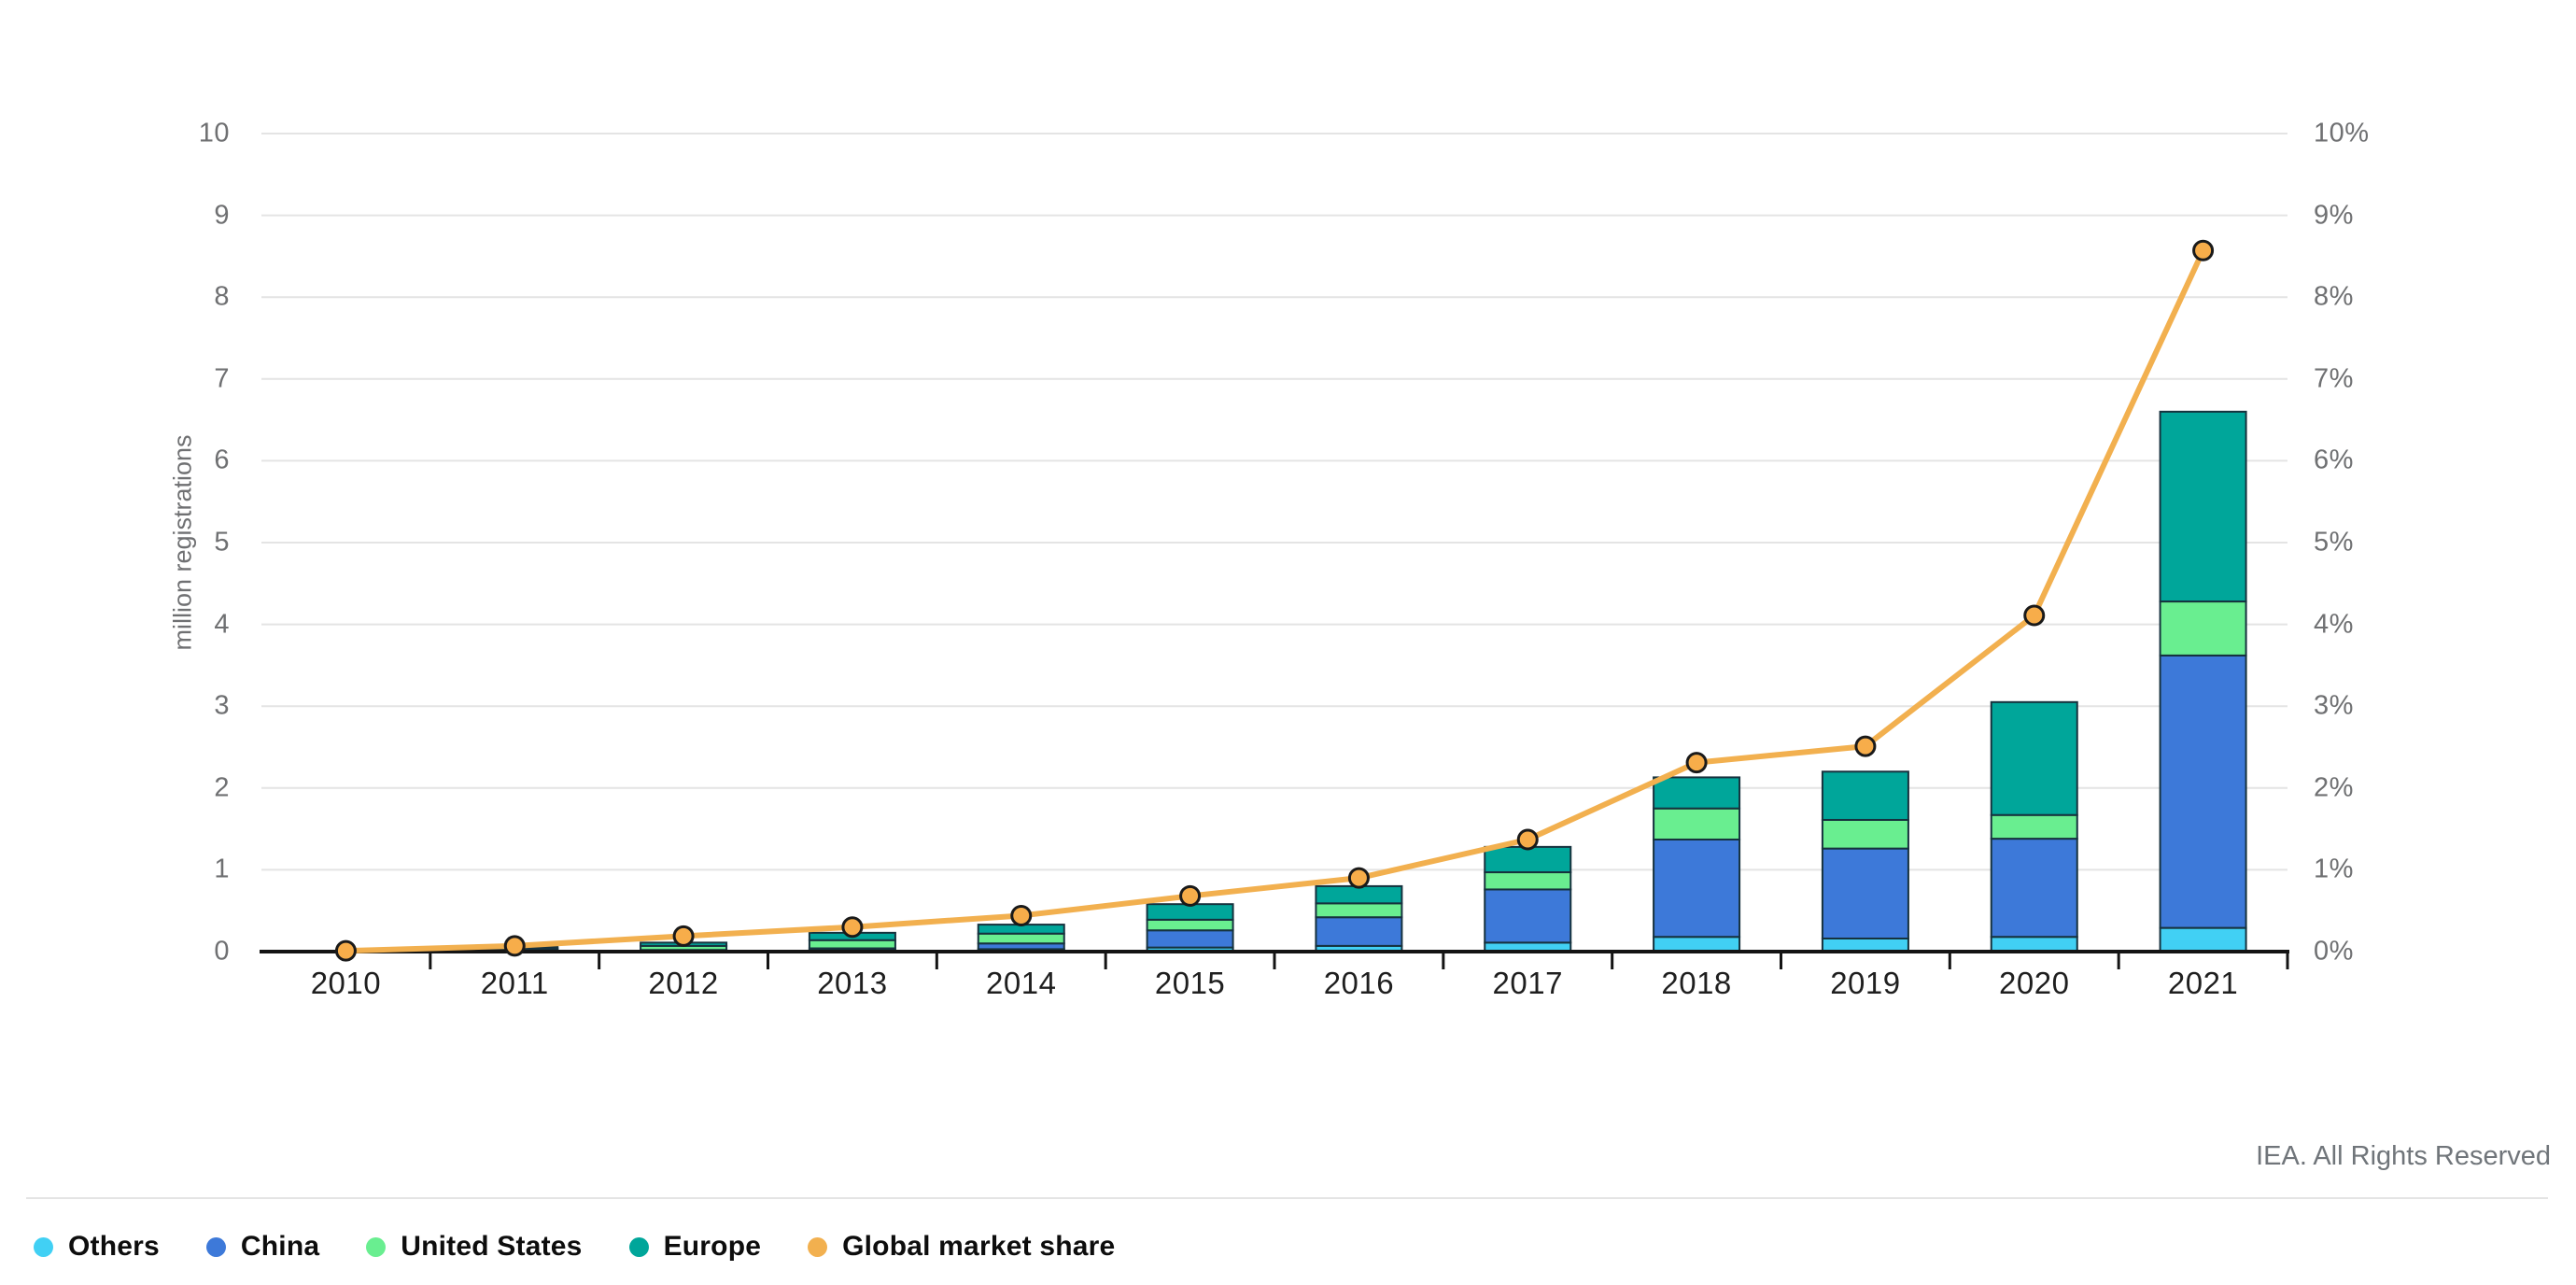 This screenshot has height=1285, width=2576. Describe the element at coordinates (1274, 960) in the screenshot. I see `x-axis` at that location.